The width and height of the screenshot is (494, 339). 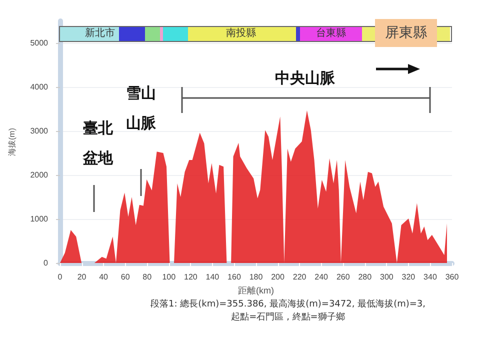 I want to click on x-tick-label: 180, so click(x=256, y=277).